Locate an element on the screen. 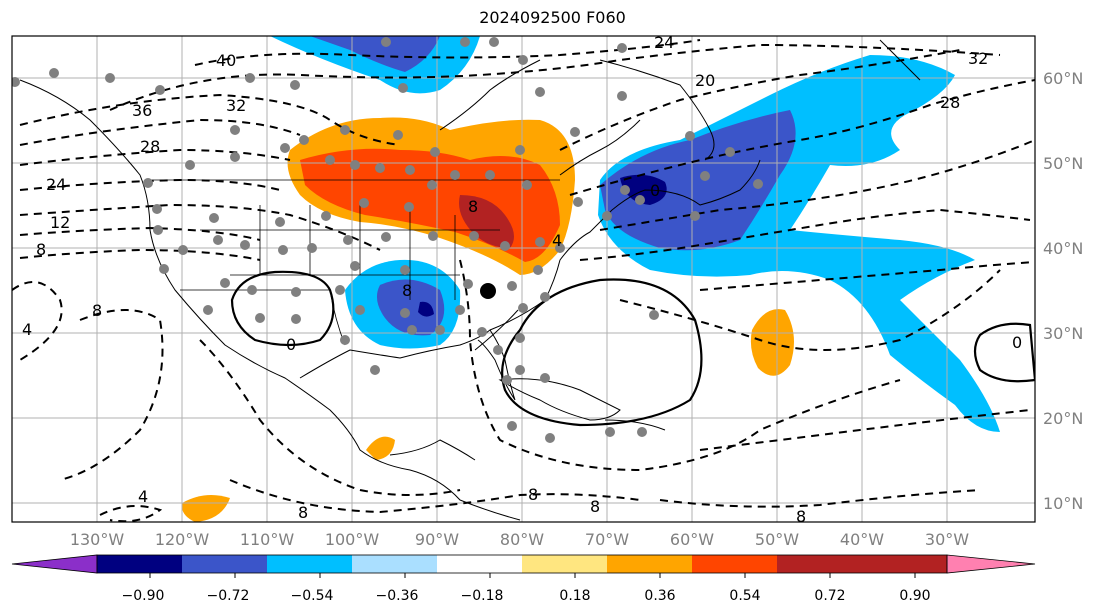  map-title: 2024092500 F060 is located at coordinates (552, 17).